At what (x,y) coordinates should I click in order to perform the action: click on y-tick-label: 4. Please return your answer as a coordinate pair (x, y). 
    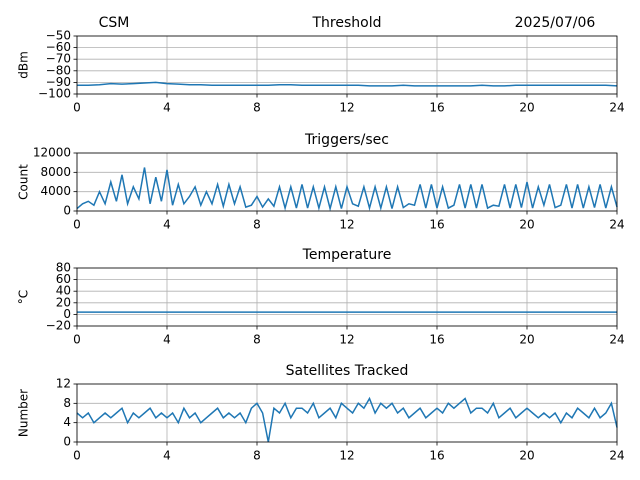
    Looking at the image, I should click on (67, 422).